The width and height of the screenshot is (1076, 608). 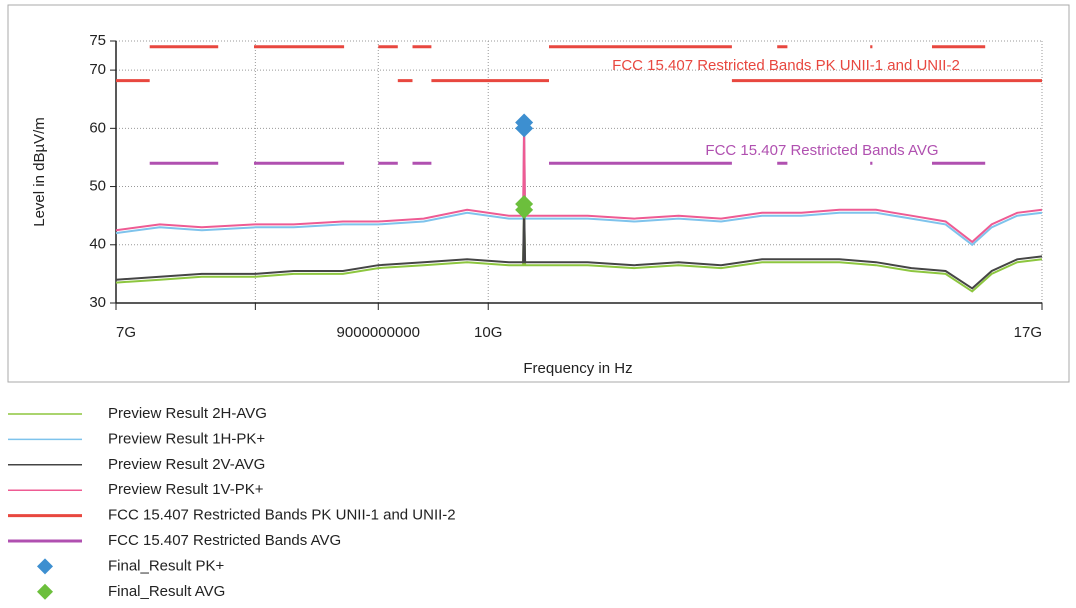 I want to click on legend-label: Final_Result AVG, so click(x=166, y=591).